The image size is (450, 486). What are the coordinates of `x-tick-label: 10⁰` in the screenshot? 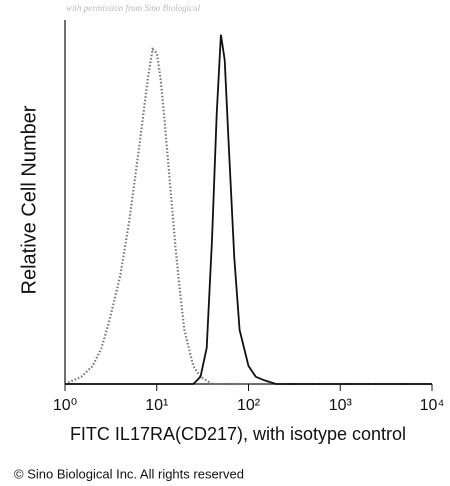 It's located at (65, 405).